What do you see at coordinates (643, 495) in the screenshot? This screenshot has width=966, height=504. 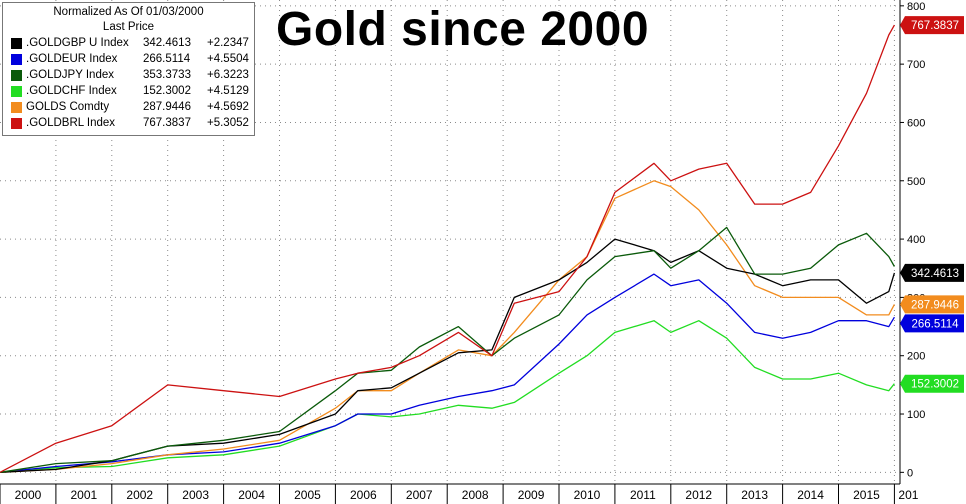 I see `x-tick-label: 2011` at bounding box center [643, 495].